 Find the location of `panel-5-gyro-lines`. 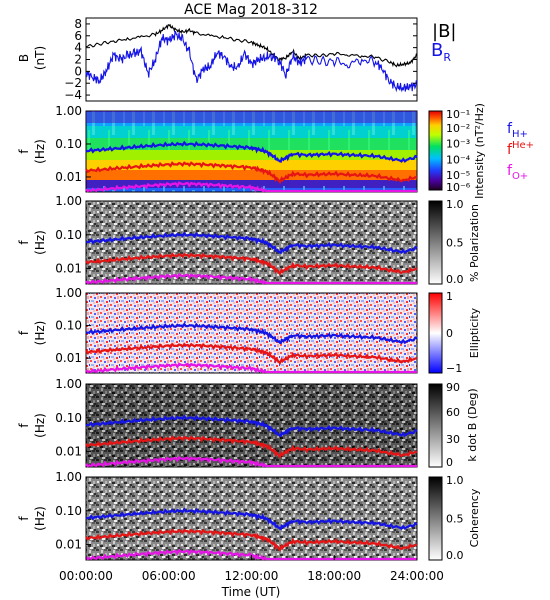

panel-5-gyro-lines is located at coordinates (251, 441).